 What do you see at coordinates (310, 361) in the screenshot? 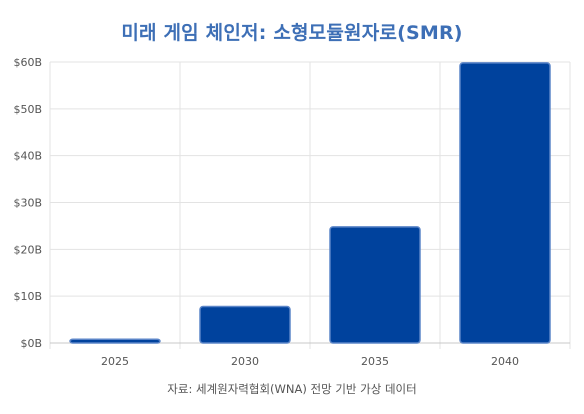
I see `x-axis-ticks: 2025 2030 2035 2040` at bounding box center [310, 361].